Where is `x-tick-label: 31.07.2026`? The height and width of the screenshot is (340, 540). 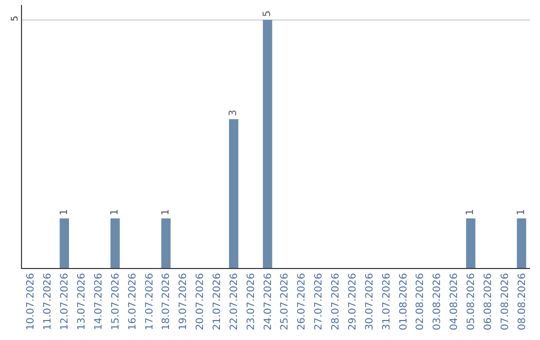
x-tick-label: 31.07.2026 is located at coordinates (386, 301).